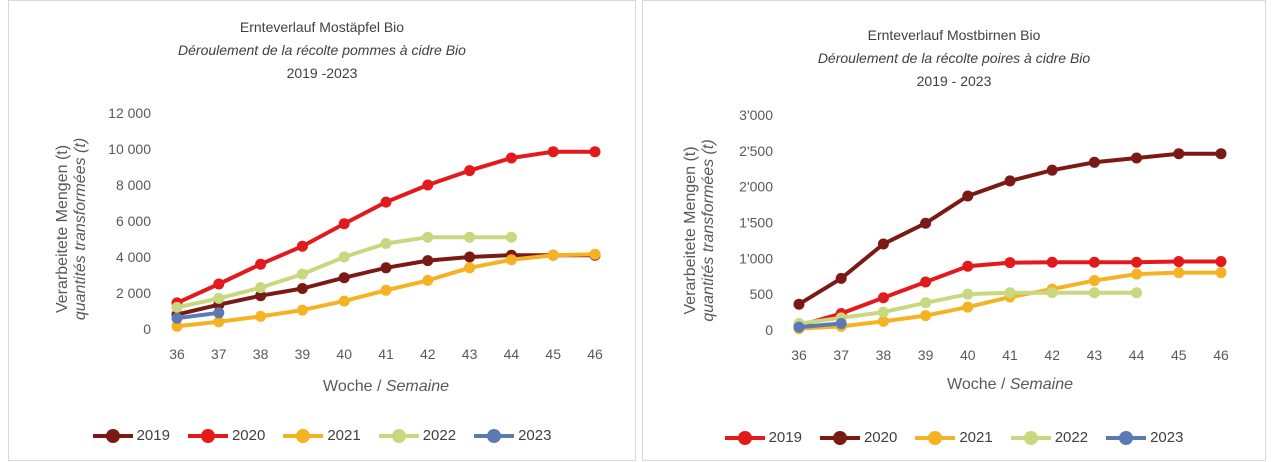 Image resolution: width=1272 pixels, height=462 pixels. What do you see at coordinates (386, 227) in the screenshot?
I see `series-line-2020` at bounding box center [386, 227].